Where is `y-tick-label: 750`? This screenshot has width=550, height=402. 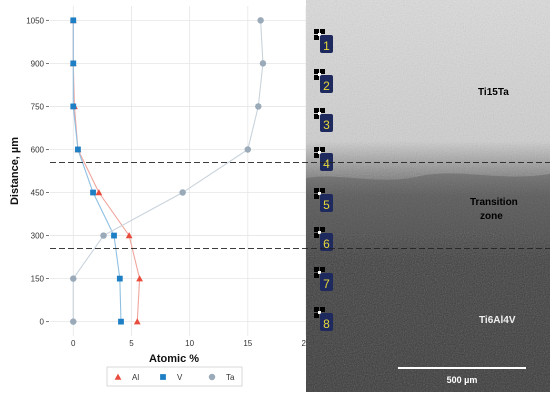 y-tick-label: 750 is located at coordinates (38, 106).